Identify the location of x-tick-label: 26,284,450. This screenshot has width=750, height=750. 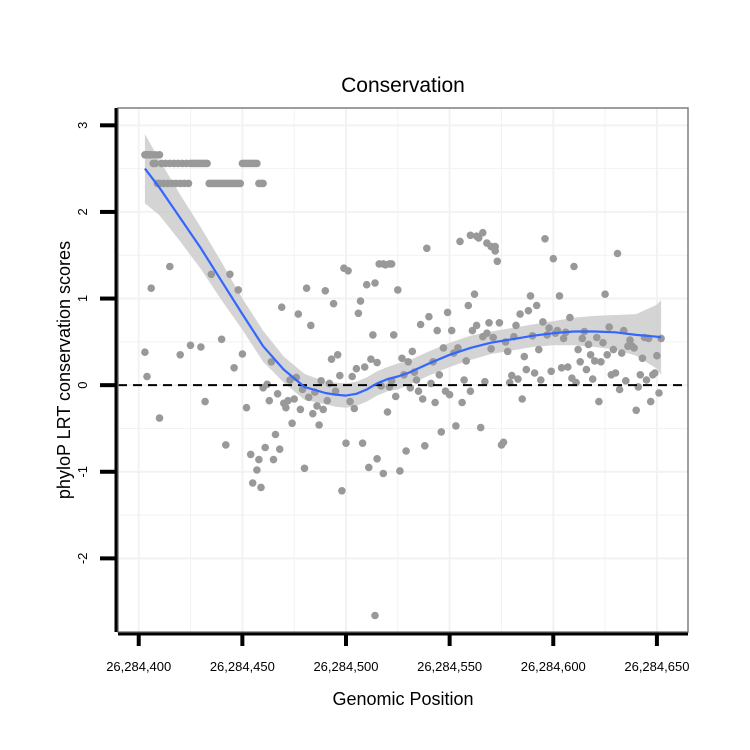
(242, 666).